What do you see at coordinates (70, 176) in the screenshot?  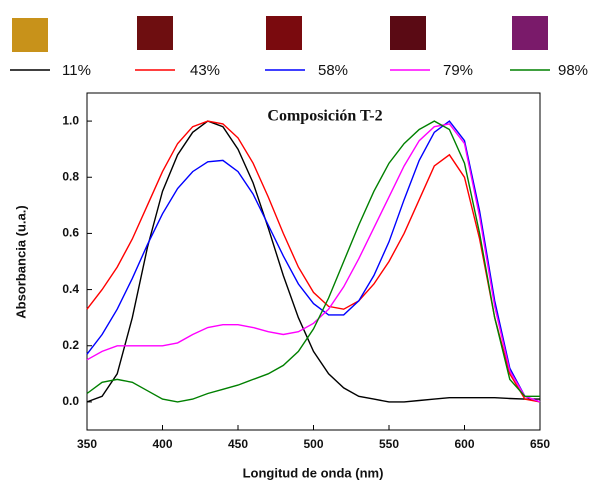 I see `y-tick-label: 0.8` at bounding box center [70, 176].